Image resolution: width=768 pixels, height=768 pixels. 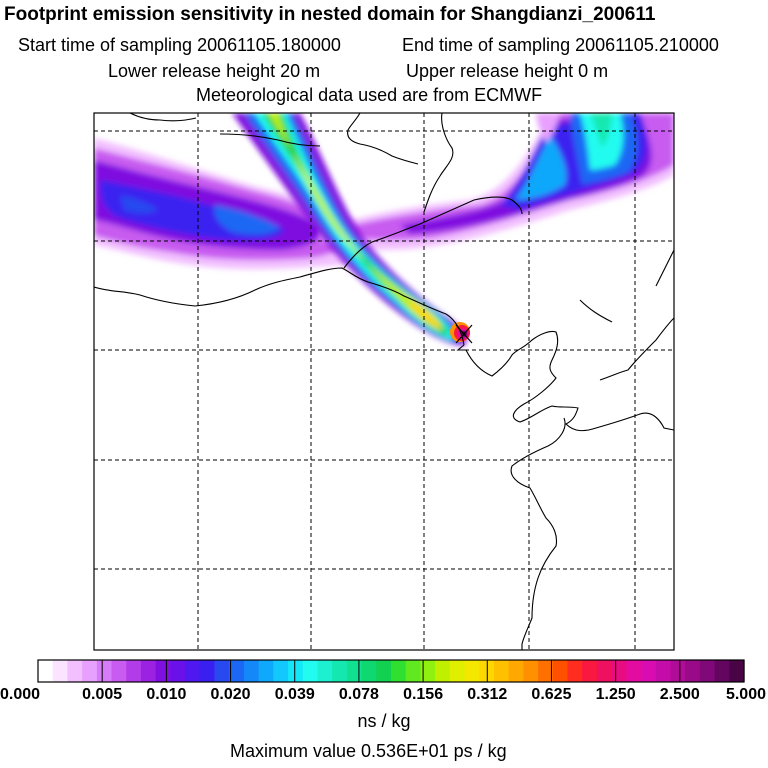 I want to click on plume-main-trajectory, so click(x=349, y=229).